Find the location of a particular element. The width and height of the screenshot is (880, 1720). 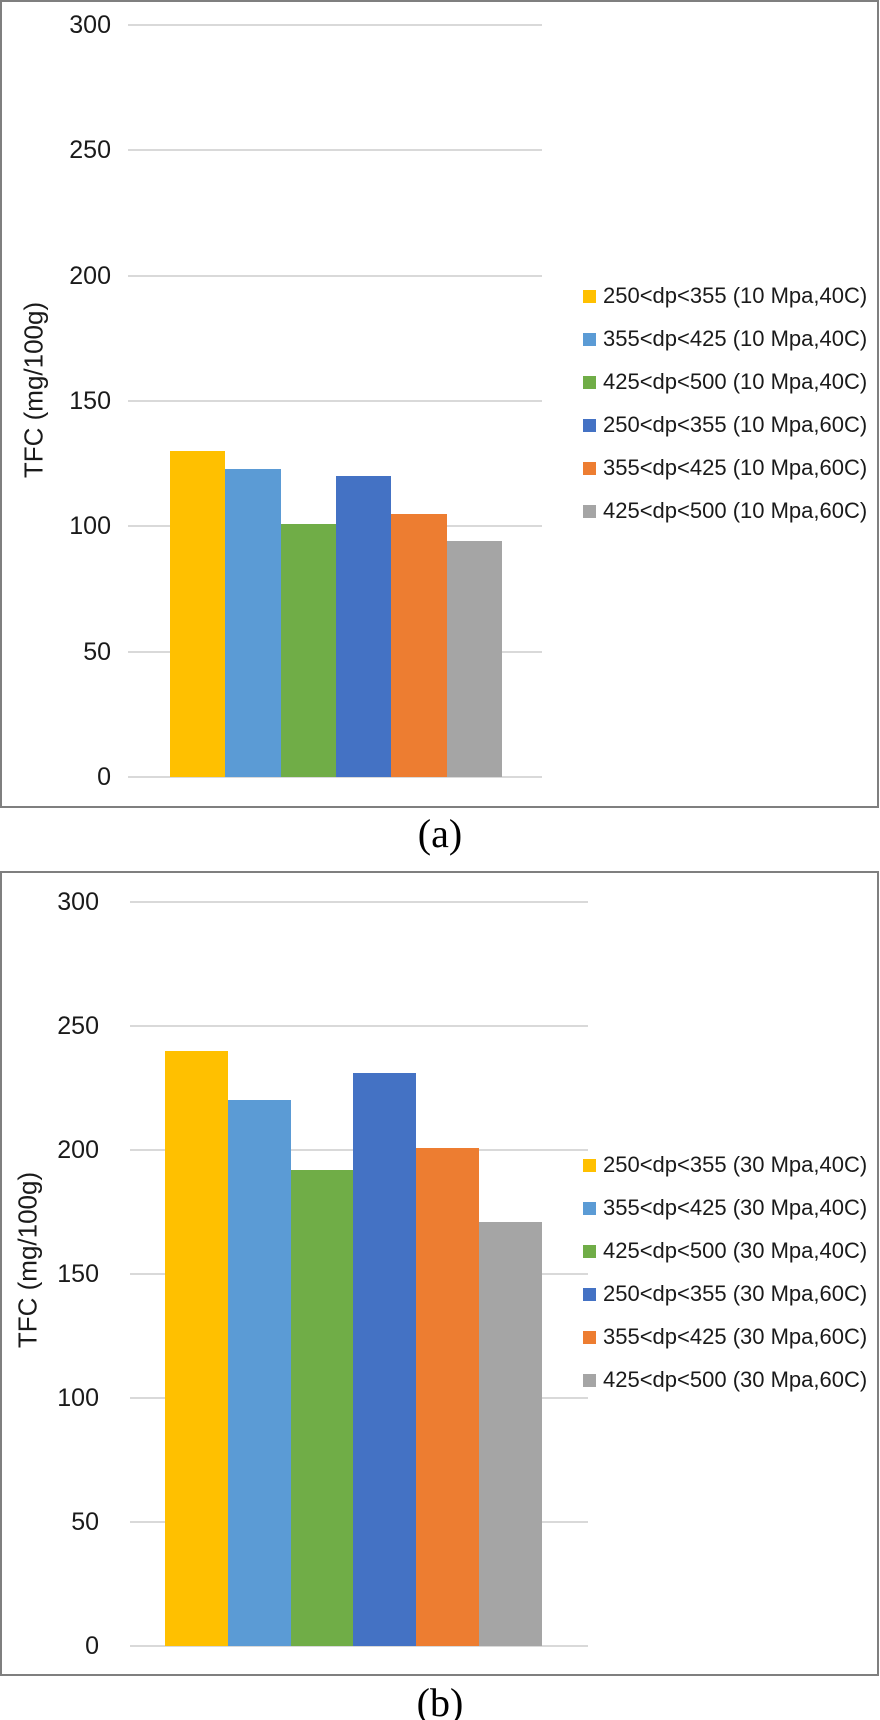

legend-label: 250<dp<355 (10 Mpa,60C) is located at coordinates (735, 424).